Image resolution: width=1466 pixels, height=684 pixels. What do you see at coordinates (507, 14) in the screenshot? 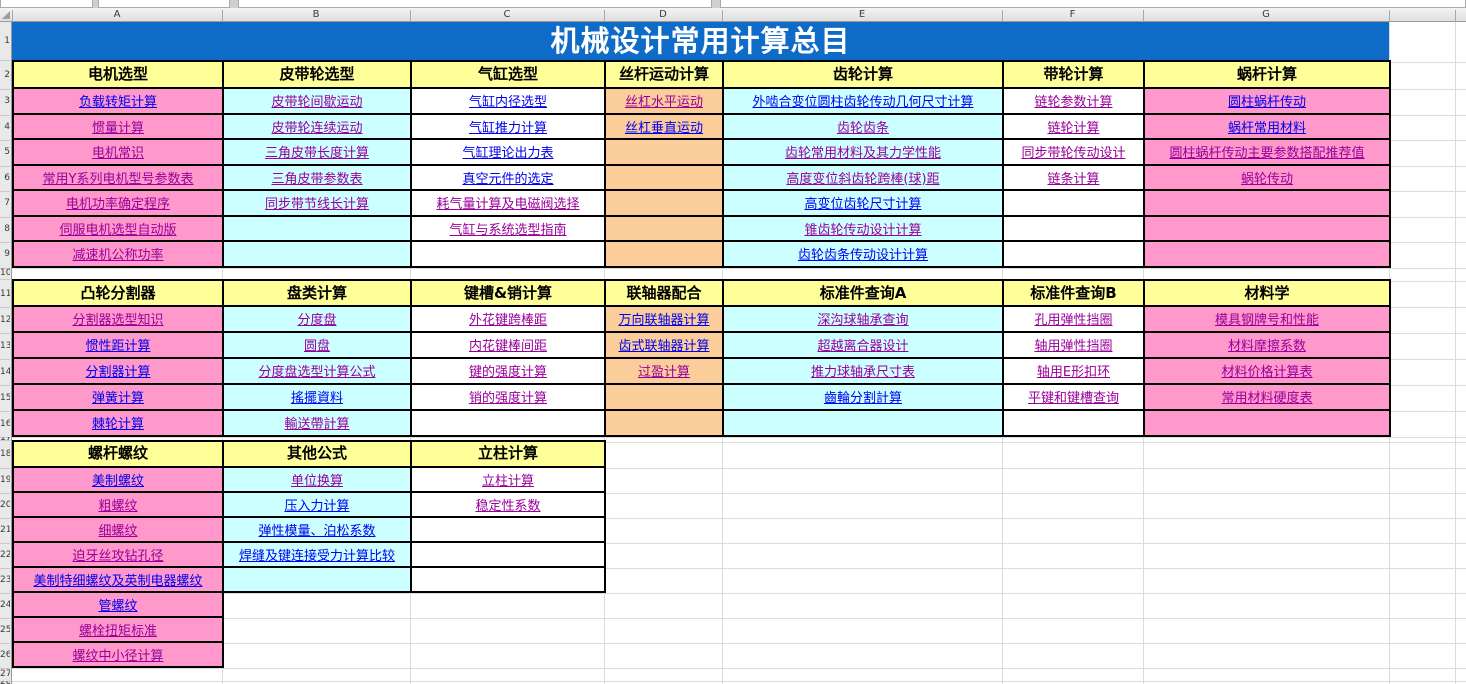
I see `column-header-C: C` at bounding box center [507, 14].